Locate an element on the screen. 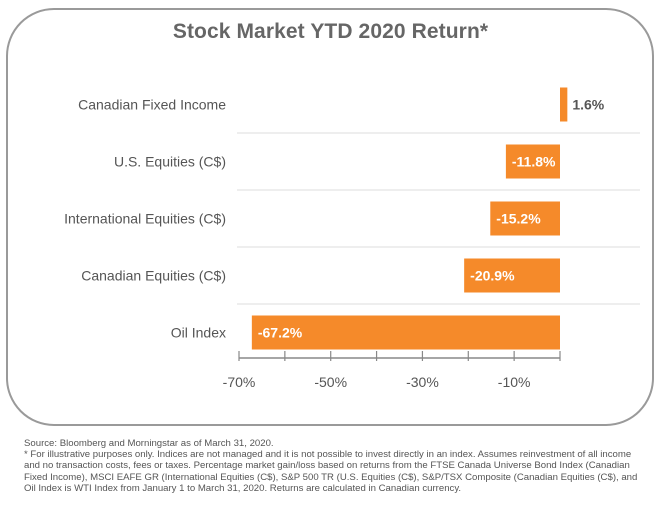 The width and height of the screenshot is (661, 514). category-label: International Equities (C$) is located at coordinates (145, 219).